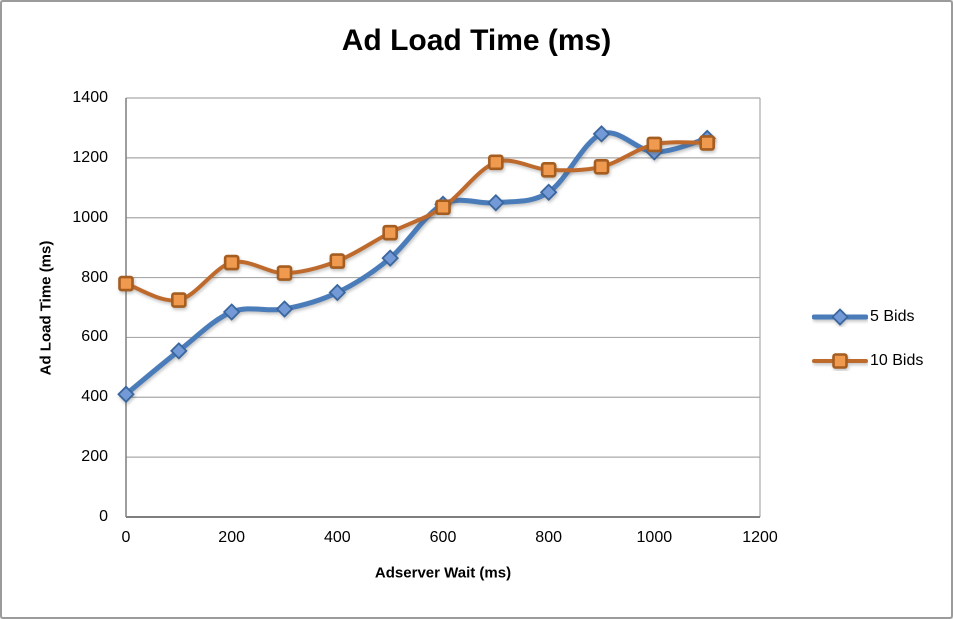  I want to click on square-line-swatch-icon, so click(840, 361).